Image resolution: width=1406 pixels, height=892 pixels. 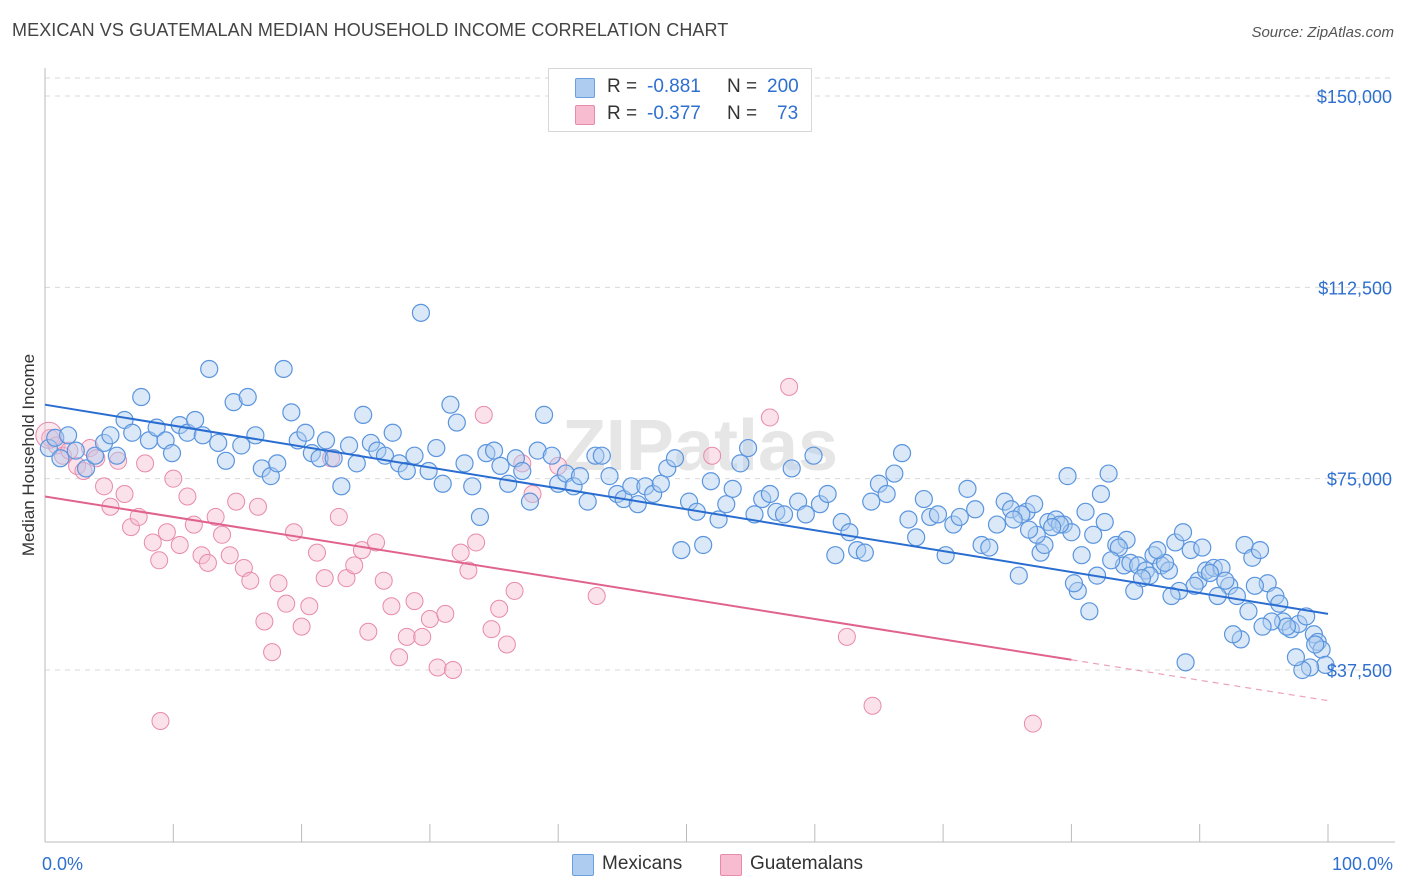 I want to click on source-label: Source: ZipAtlas.com, so click(x=1322, y=32).